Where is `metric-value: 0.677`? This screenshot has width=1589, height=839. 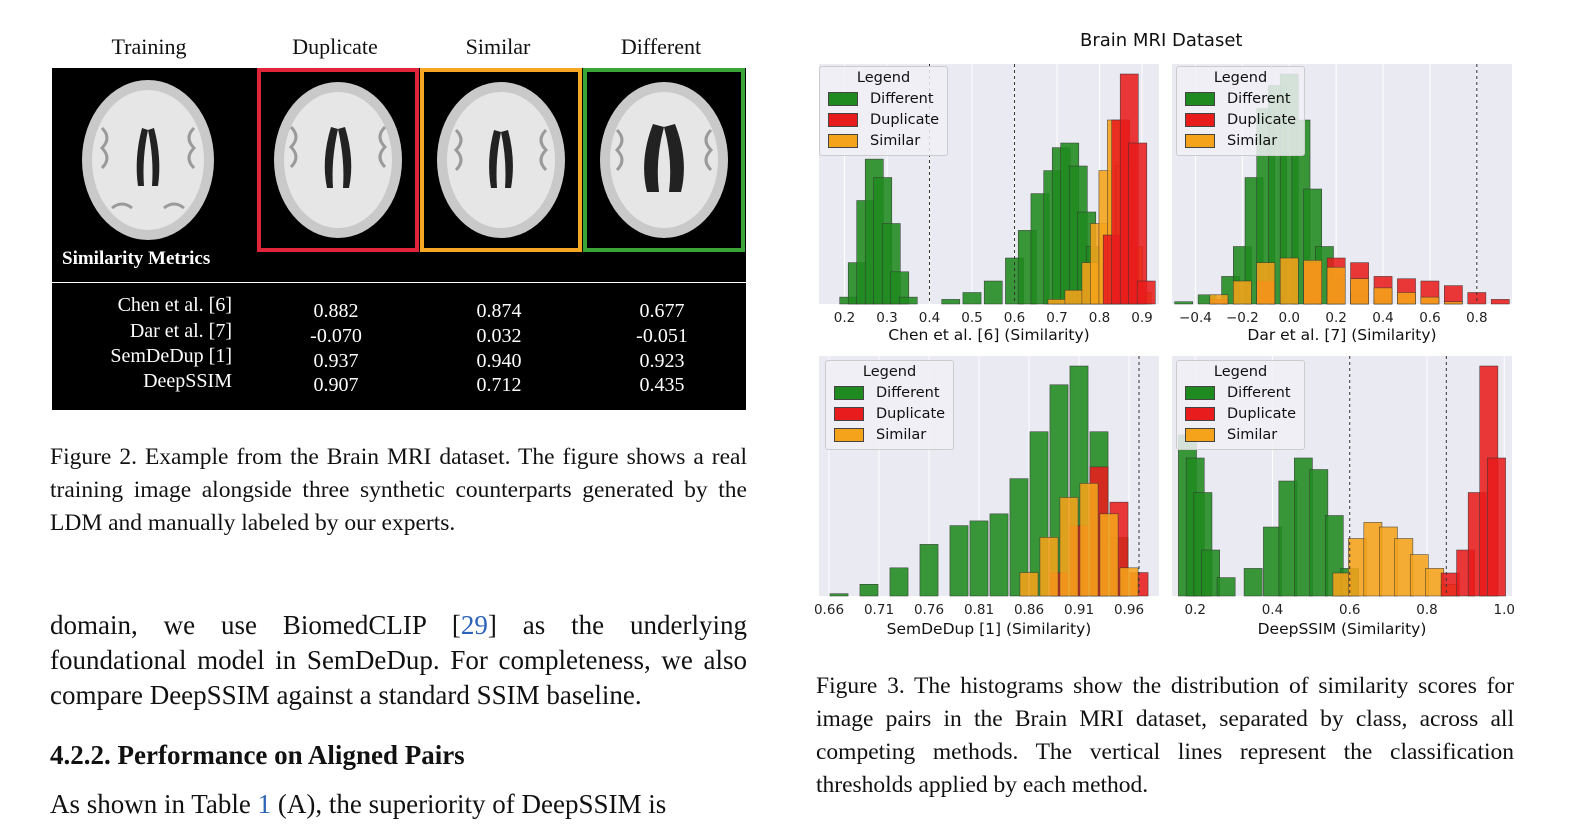 metric-value: 0.677 is located at coordinates (662, 311).